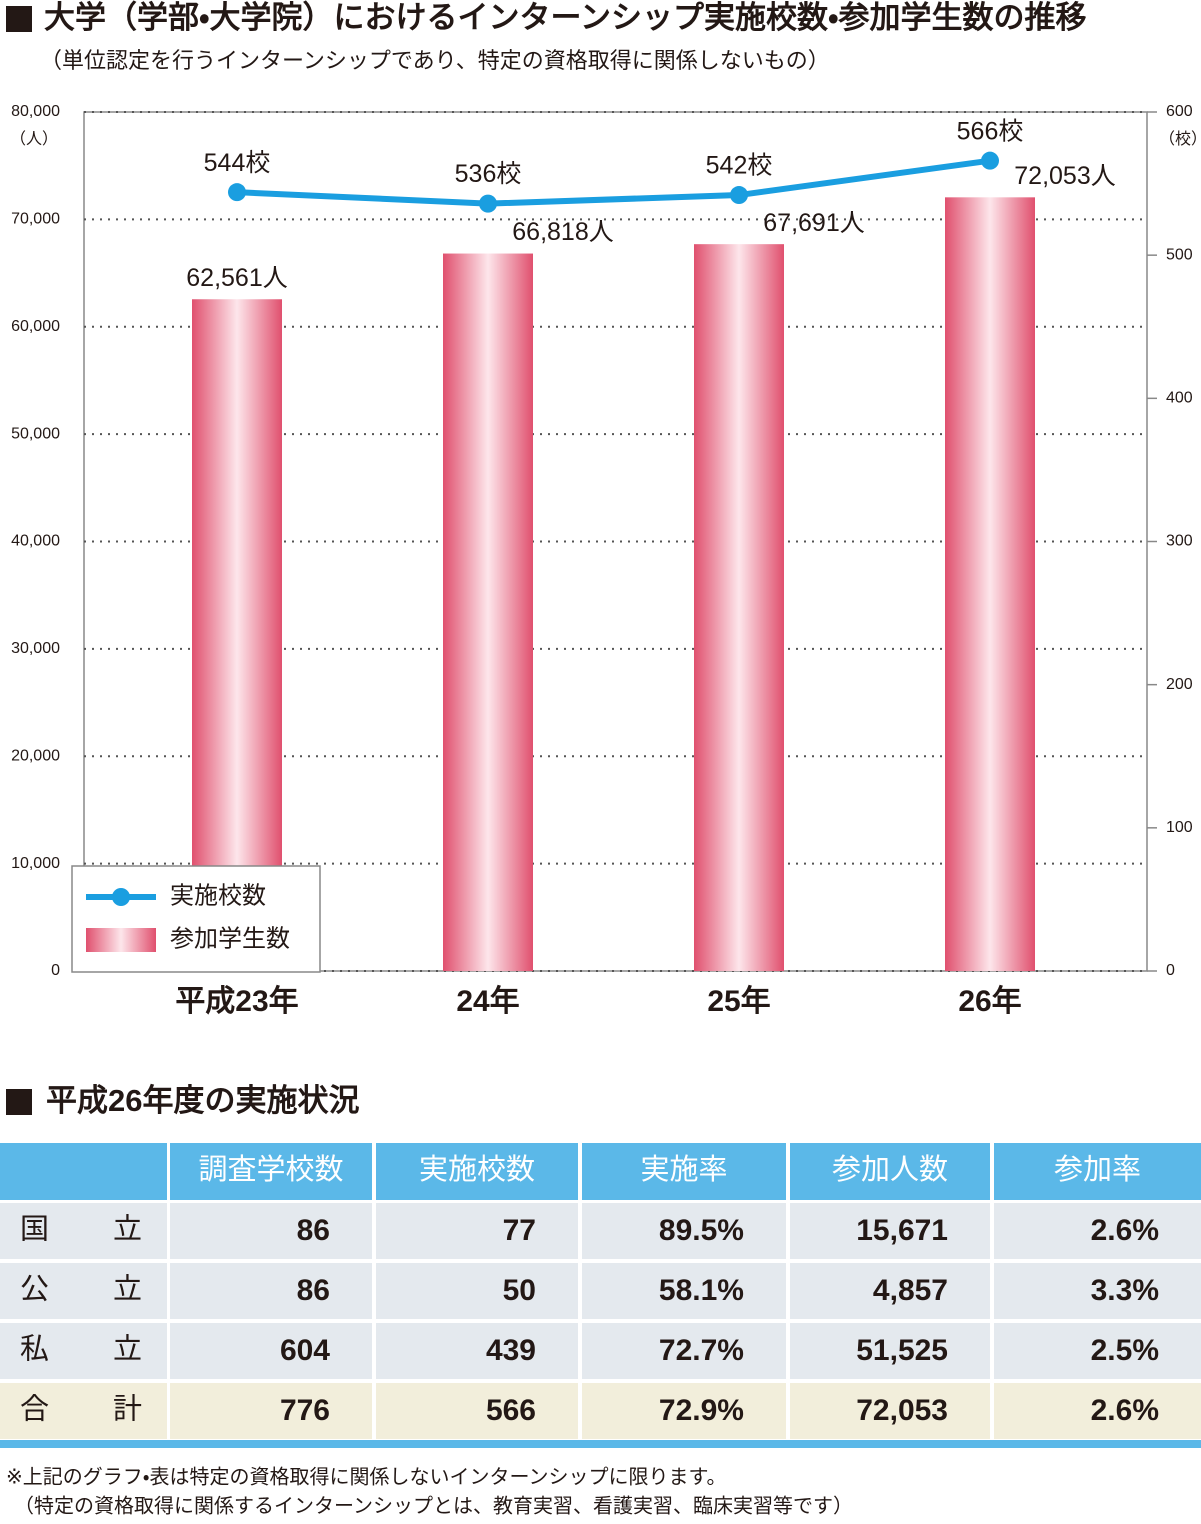 This screenshot has width=1201, height=1524. I want to click on y-tick-label: 70,000, so click(35, 219).